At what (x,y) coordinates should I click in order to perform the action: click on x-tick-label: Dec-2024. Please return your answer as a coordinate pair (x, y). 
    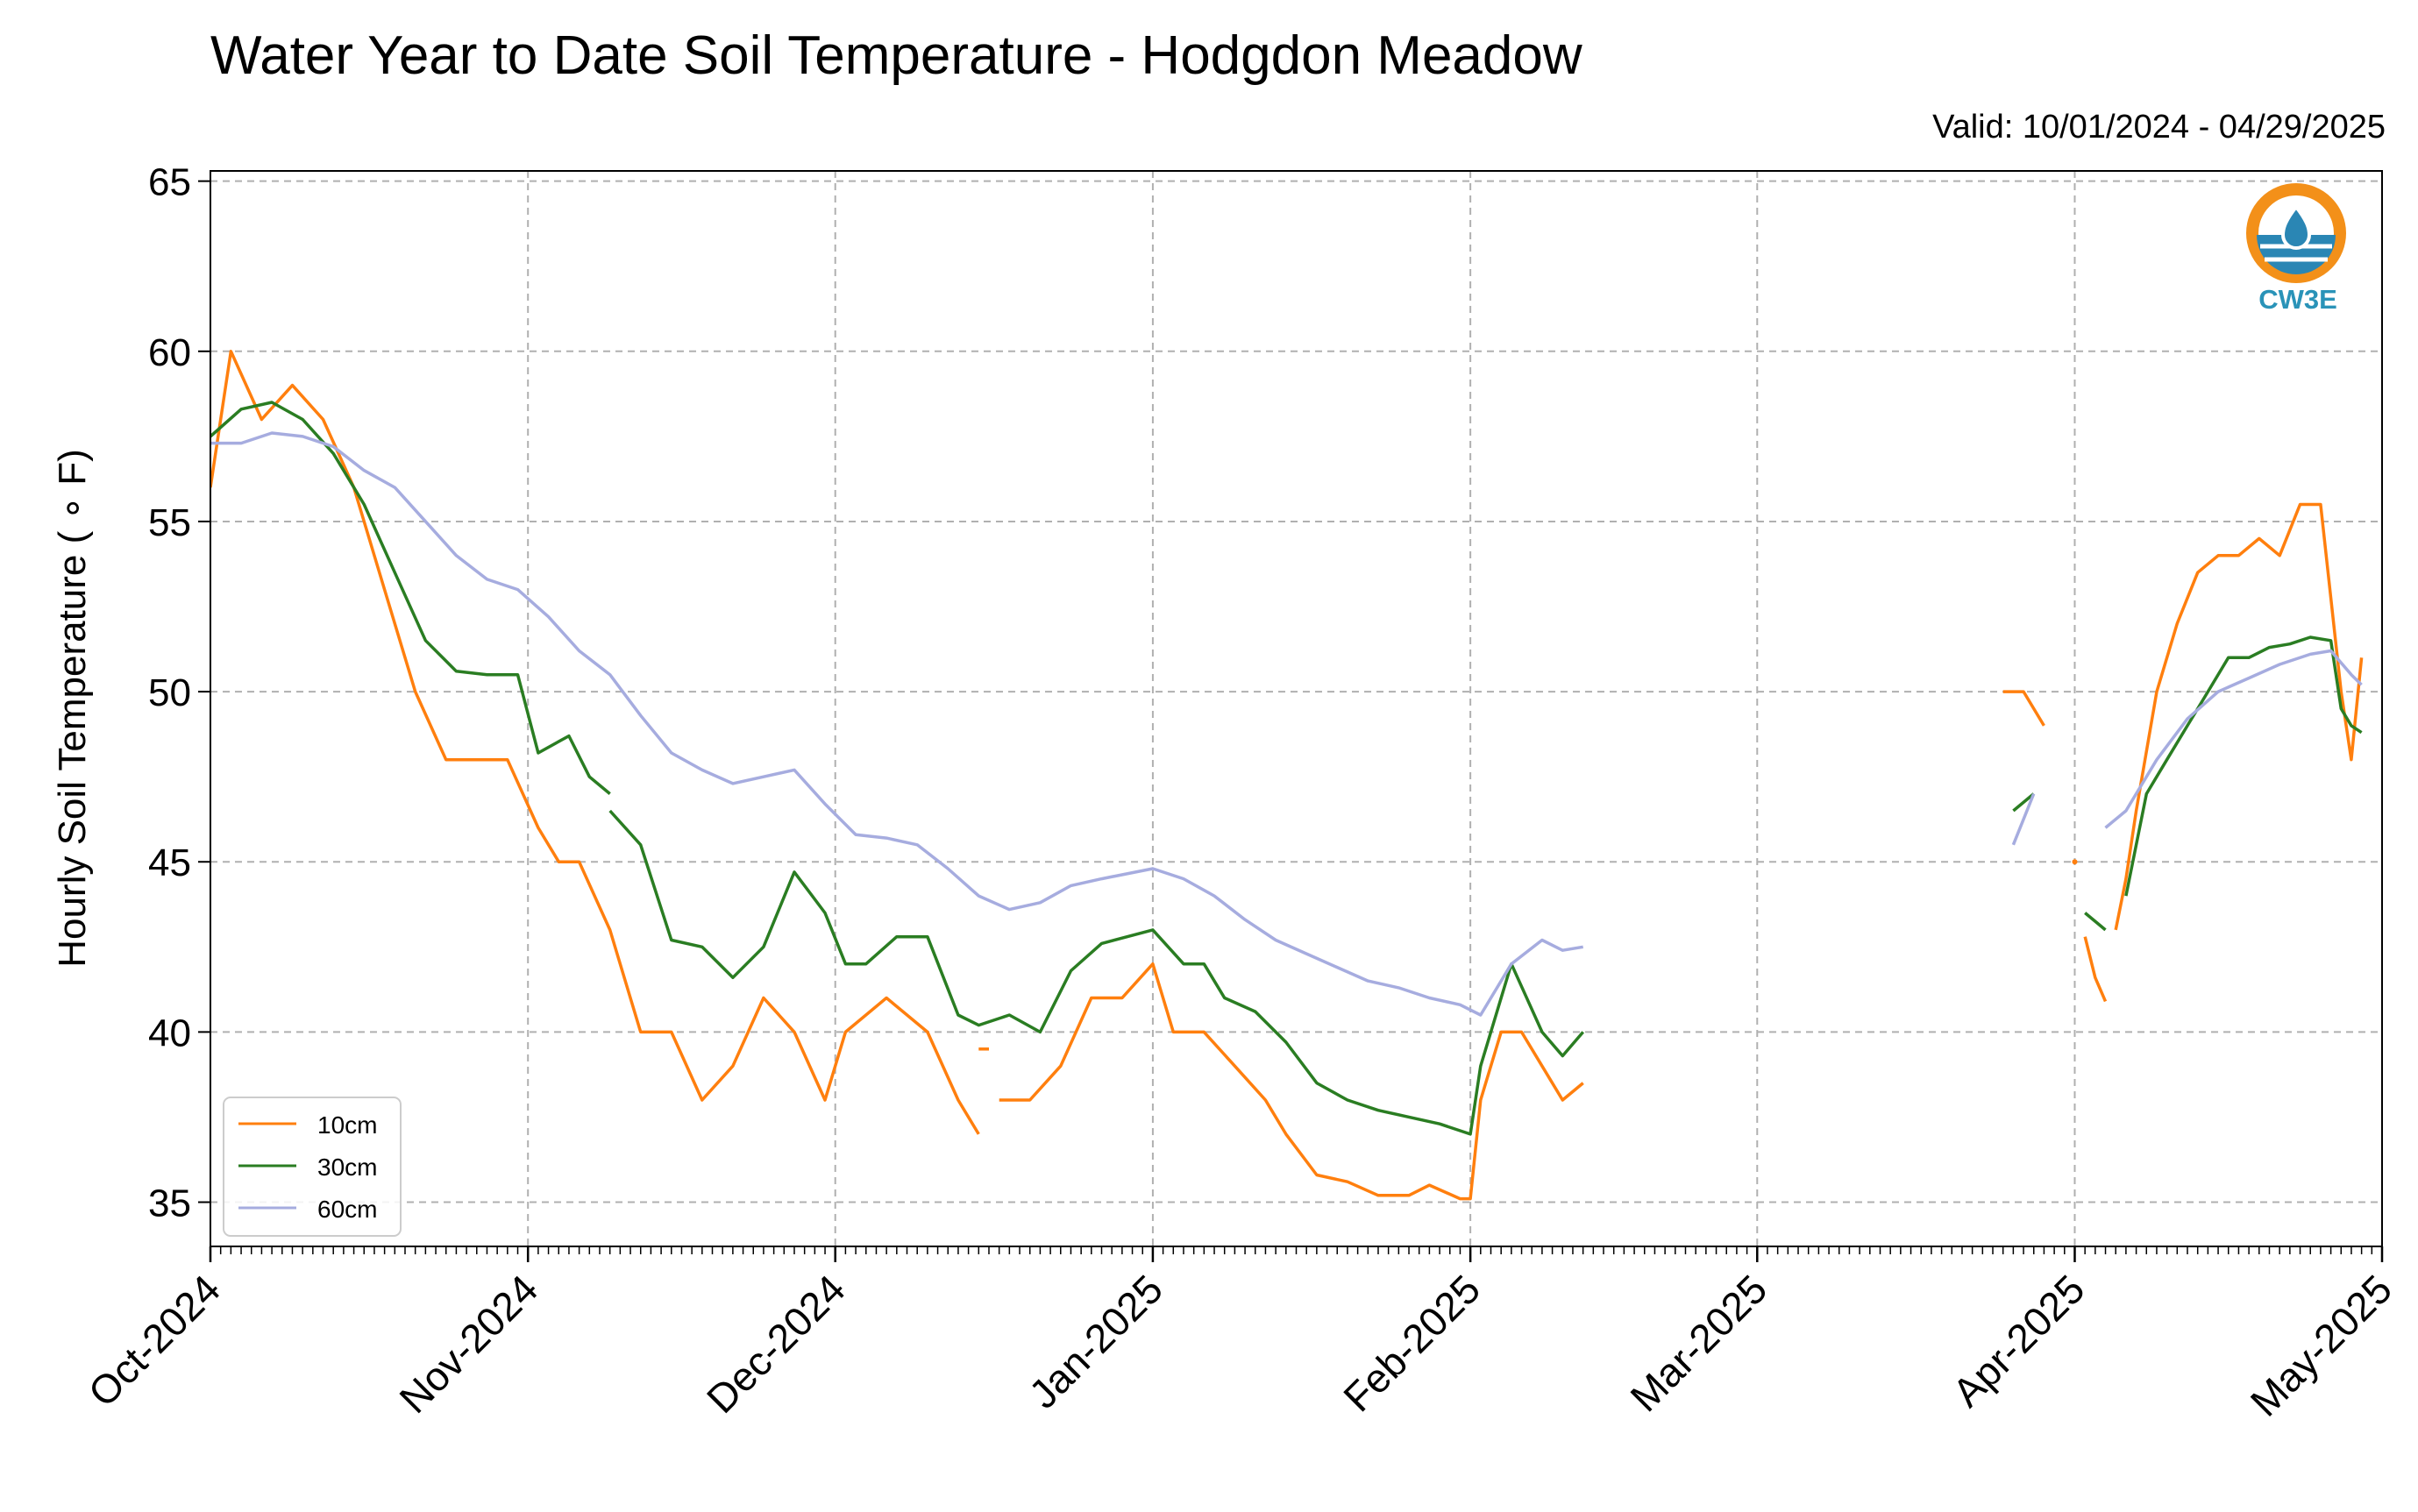
    Looking at the image, I should click on (776, 1344).